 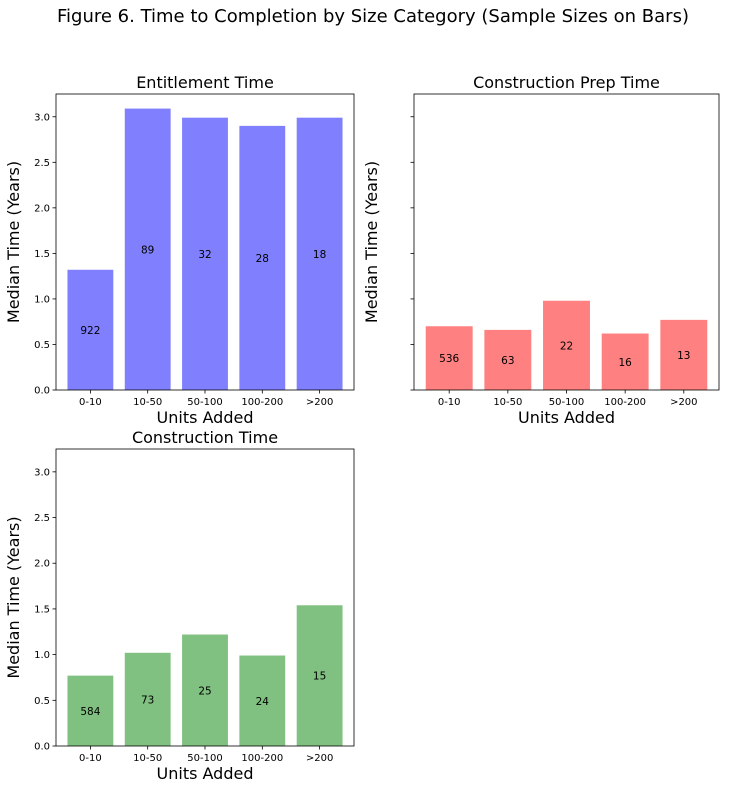 I want to click on construction-xtick-label: >200, so click(x=319, y=758).